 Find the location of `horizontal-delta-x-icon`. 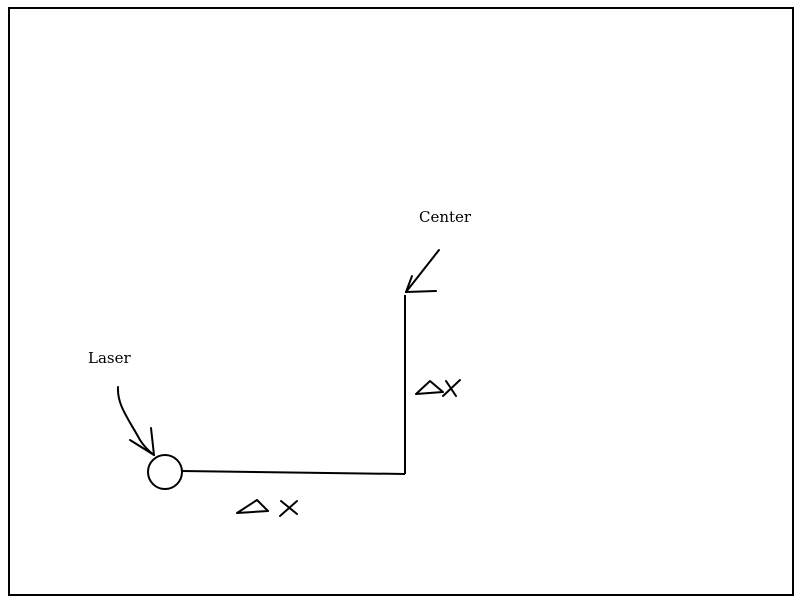

horizontal-delta-x-icon is located at coordinates (267, 508).